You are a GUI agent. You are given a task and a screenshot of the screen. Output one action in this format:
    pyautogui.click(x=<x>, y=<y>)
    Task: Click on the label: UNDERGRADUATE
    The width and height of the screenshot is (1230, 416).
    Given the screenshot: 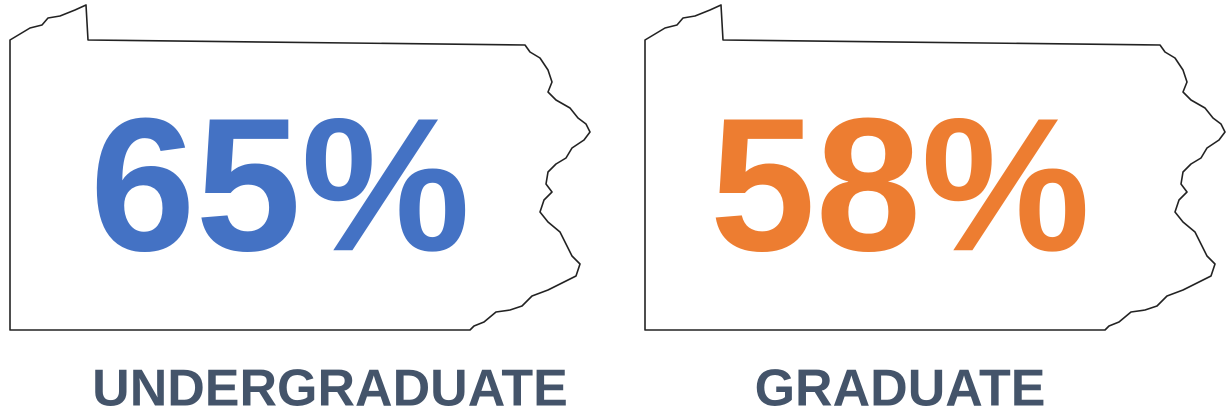 What is the action you would take?
    pyautogui.click(x=330, y=388)
    